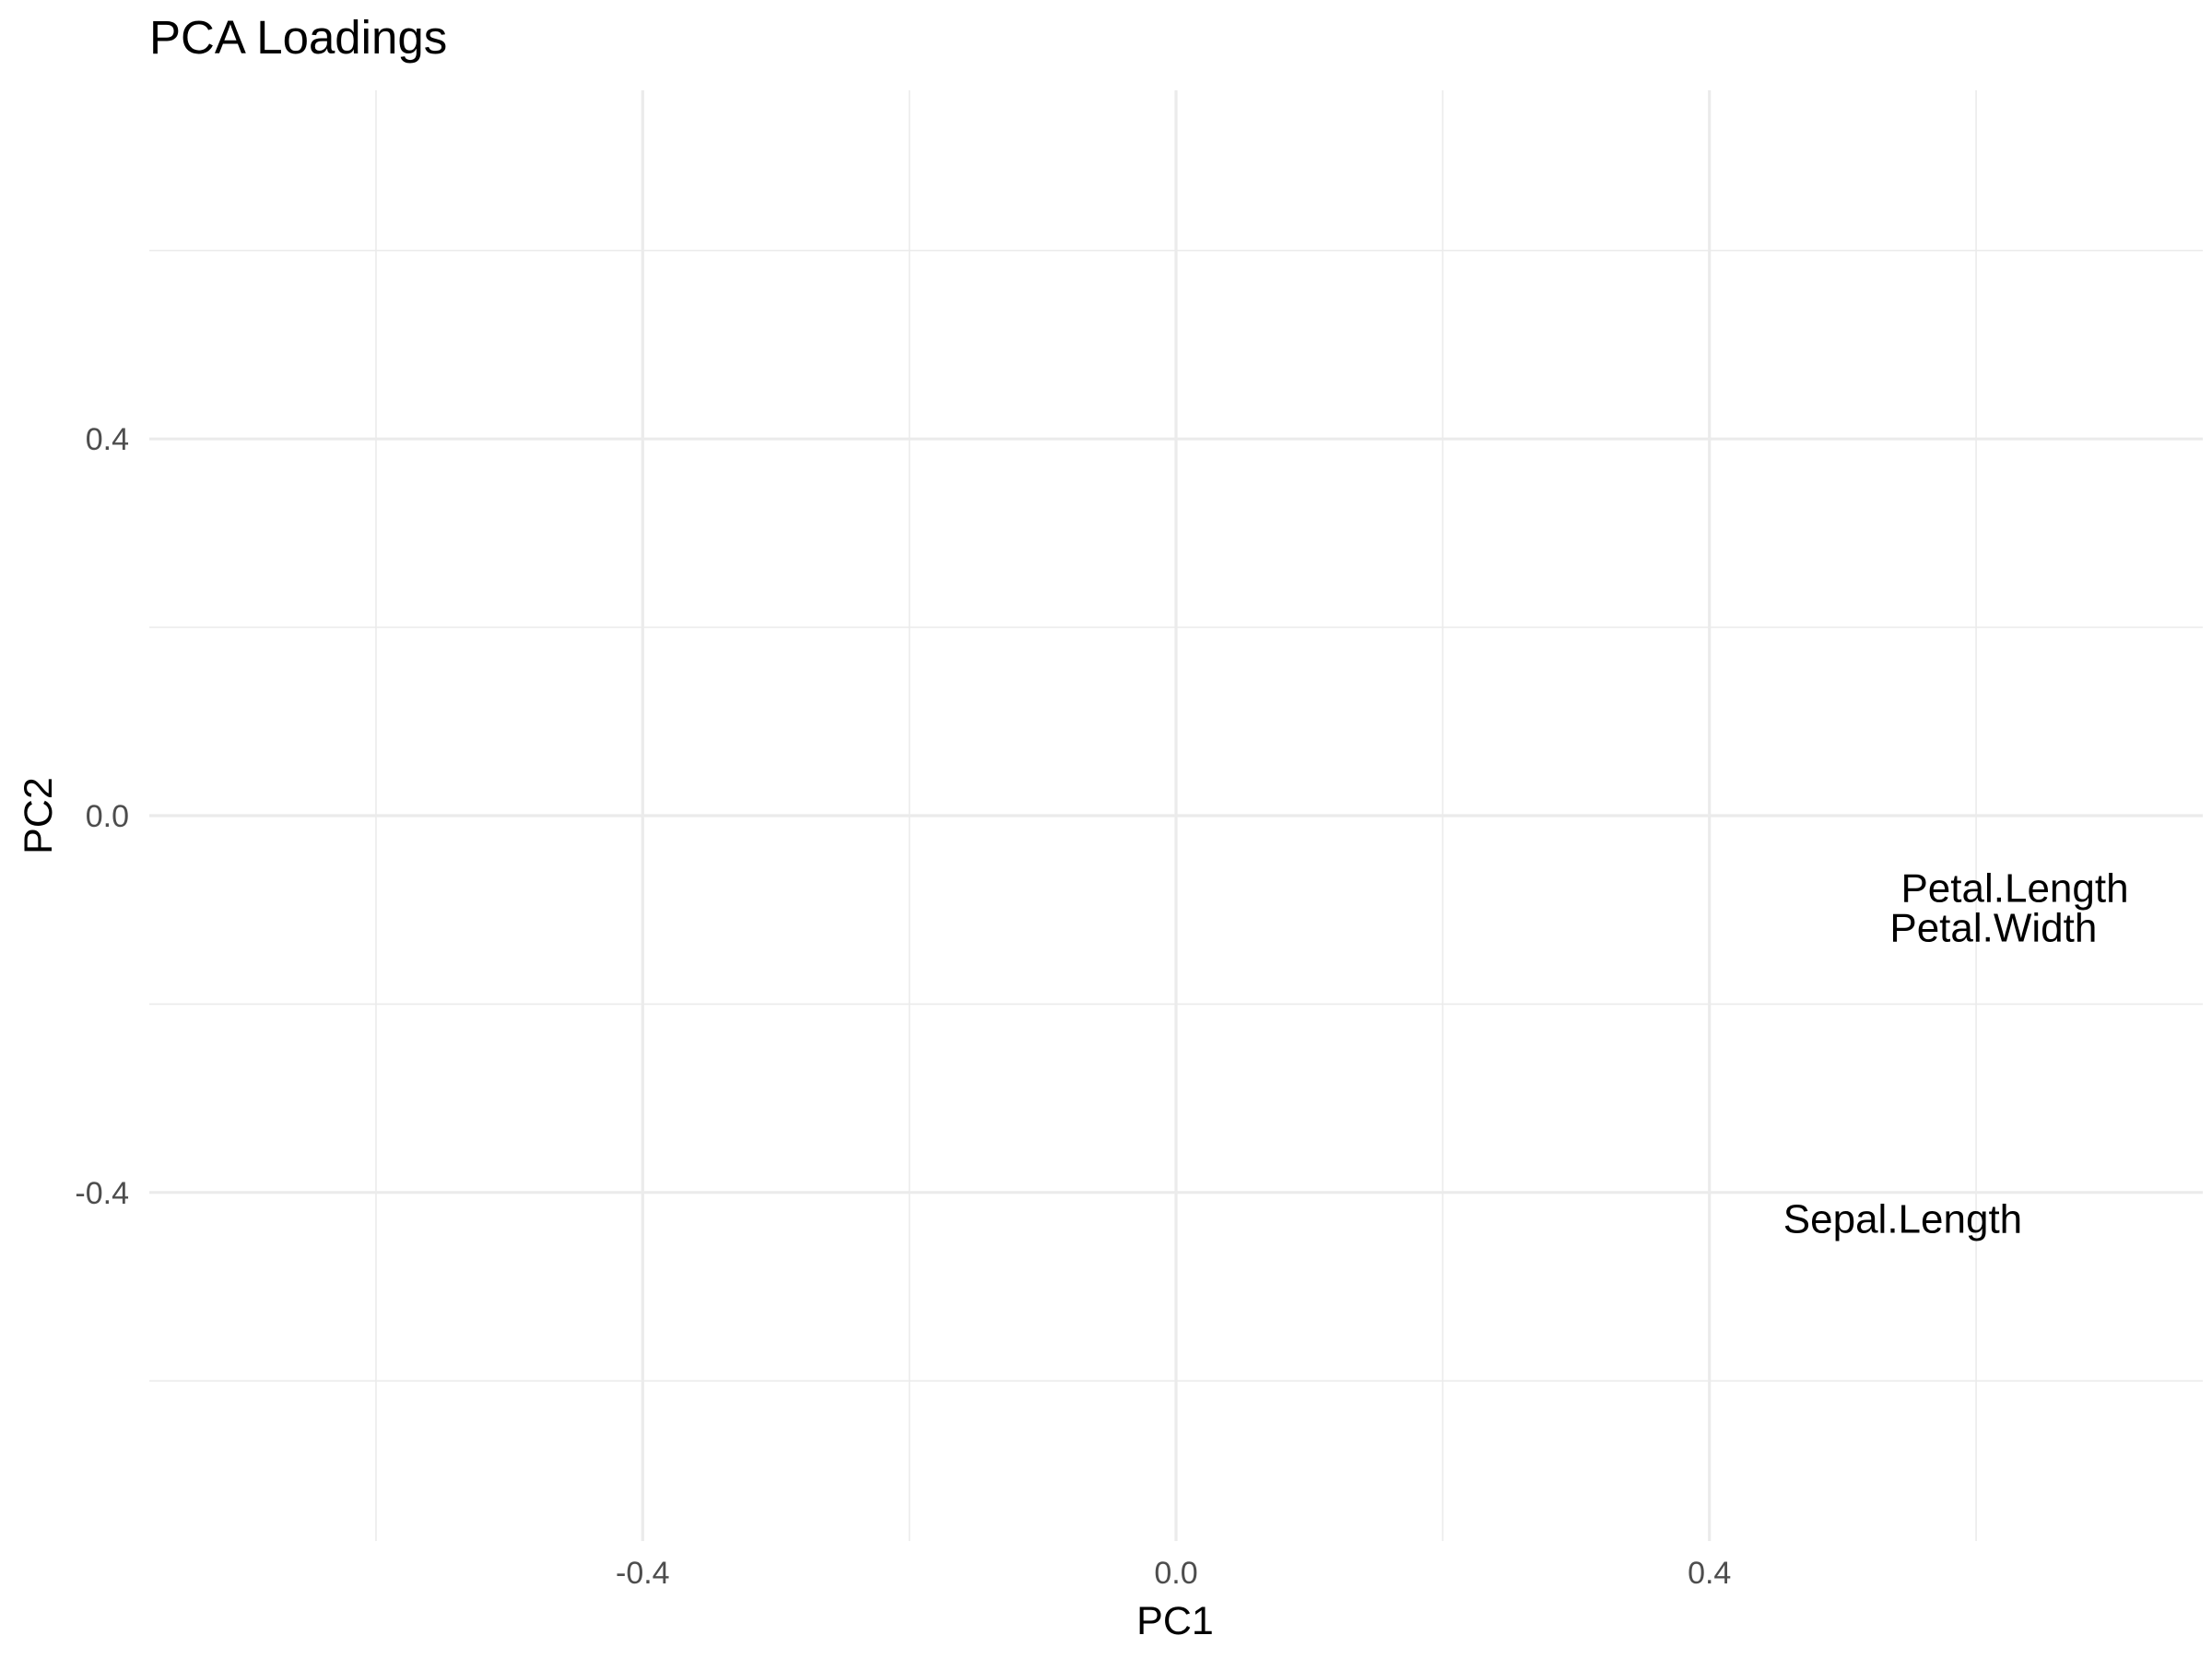 This screenshot has width=2212, height=1659. I want to click on loading-label: Petal.Width, so click(1993, 928).